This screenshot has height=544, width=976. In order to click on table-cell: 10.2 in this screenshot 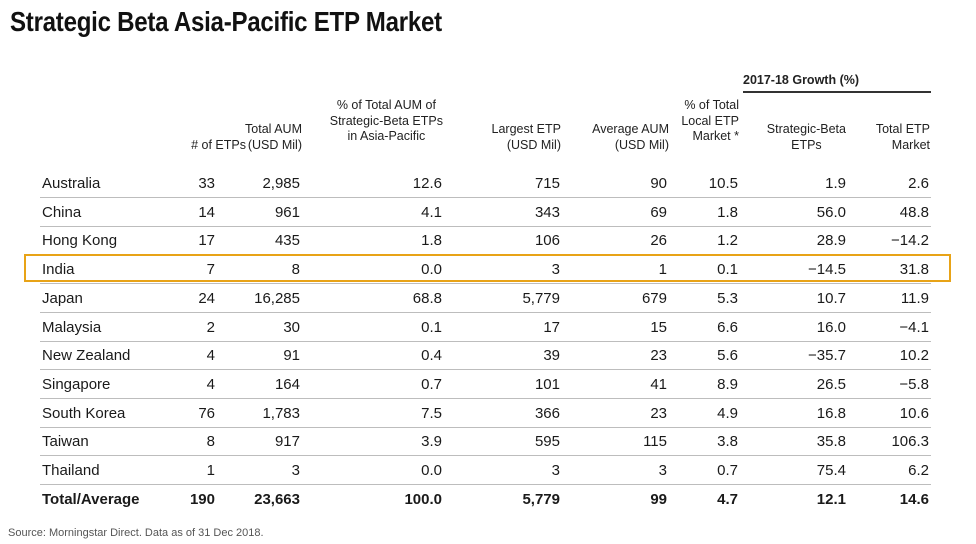, I will do `click(914, 356)`.